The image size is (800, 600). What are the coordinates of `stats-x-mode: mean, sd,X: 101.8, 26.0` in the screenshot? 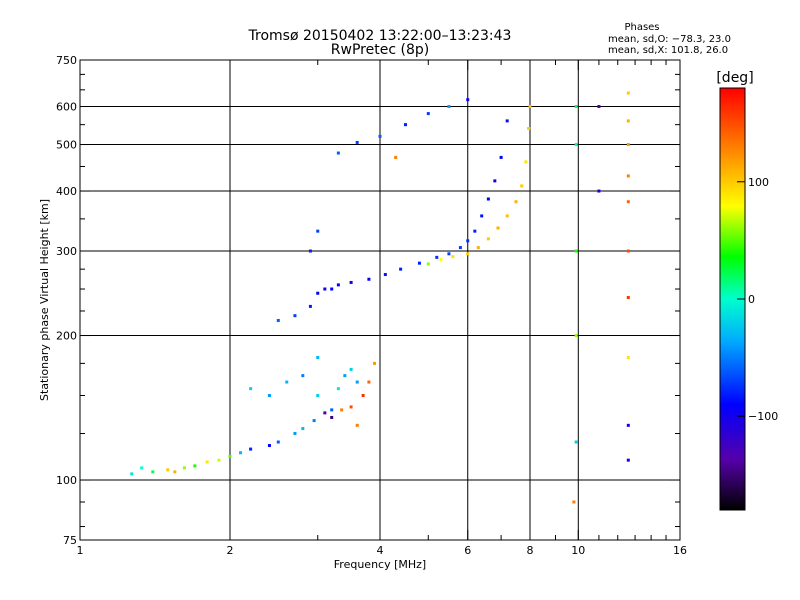 It's located at (668, 50).